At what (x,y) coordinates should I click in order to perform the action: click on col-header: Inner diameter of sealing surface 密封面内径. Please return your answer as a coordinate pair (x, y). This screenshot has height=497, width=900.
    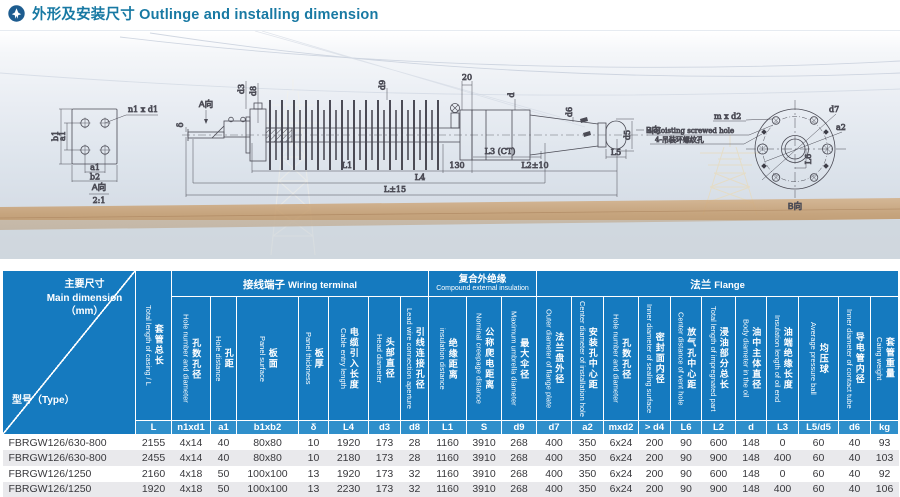
    Looking at the image, I should click on (655, 358).